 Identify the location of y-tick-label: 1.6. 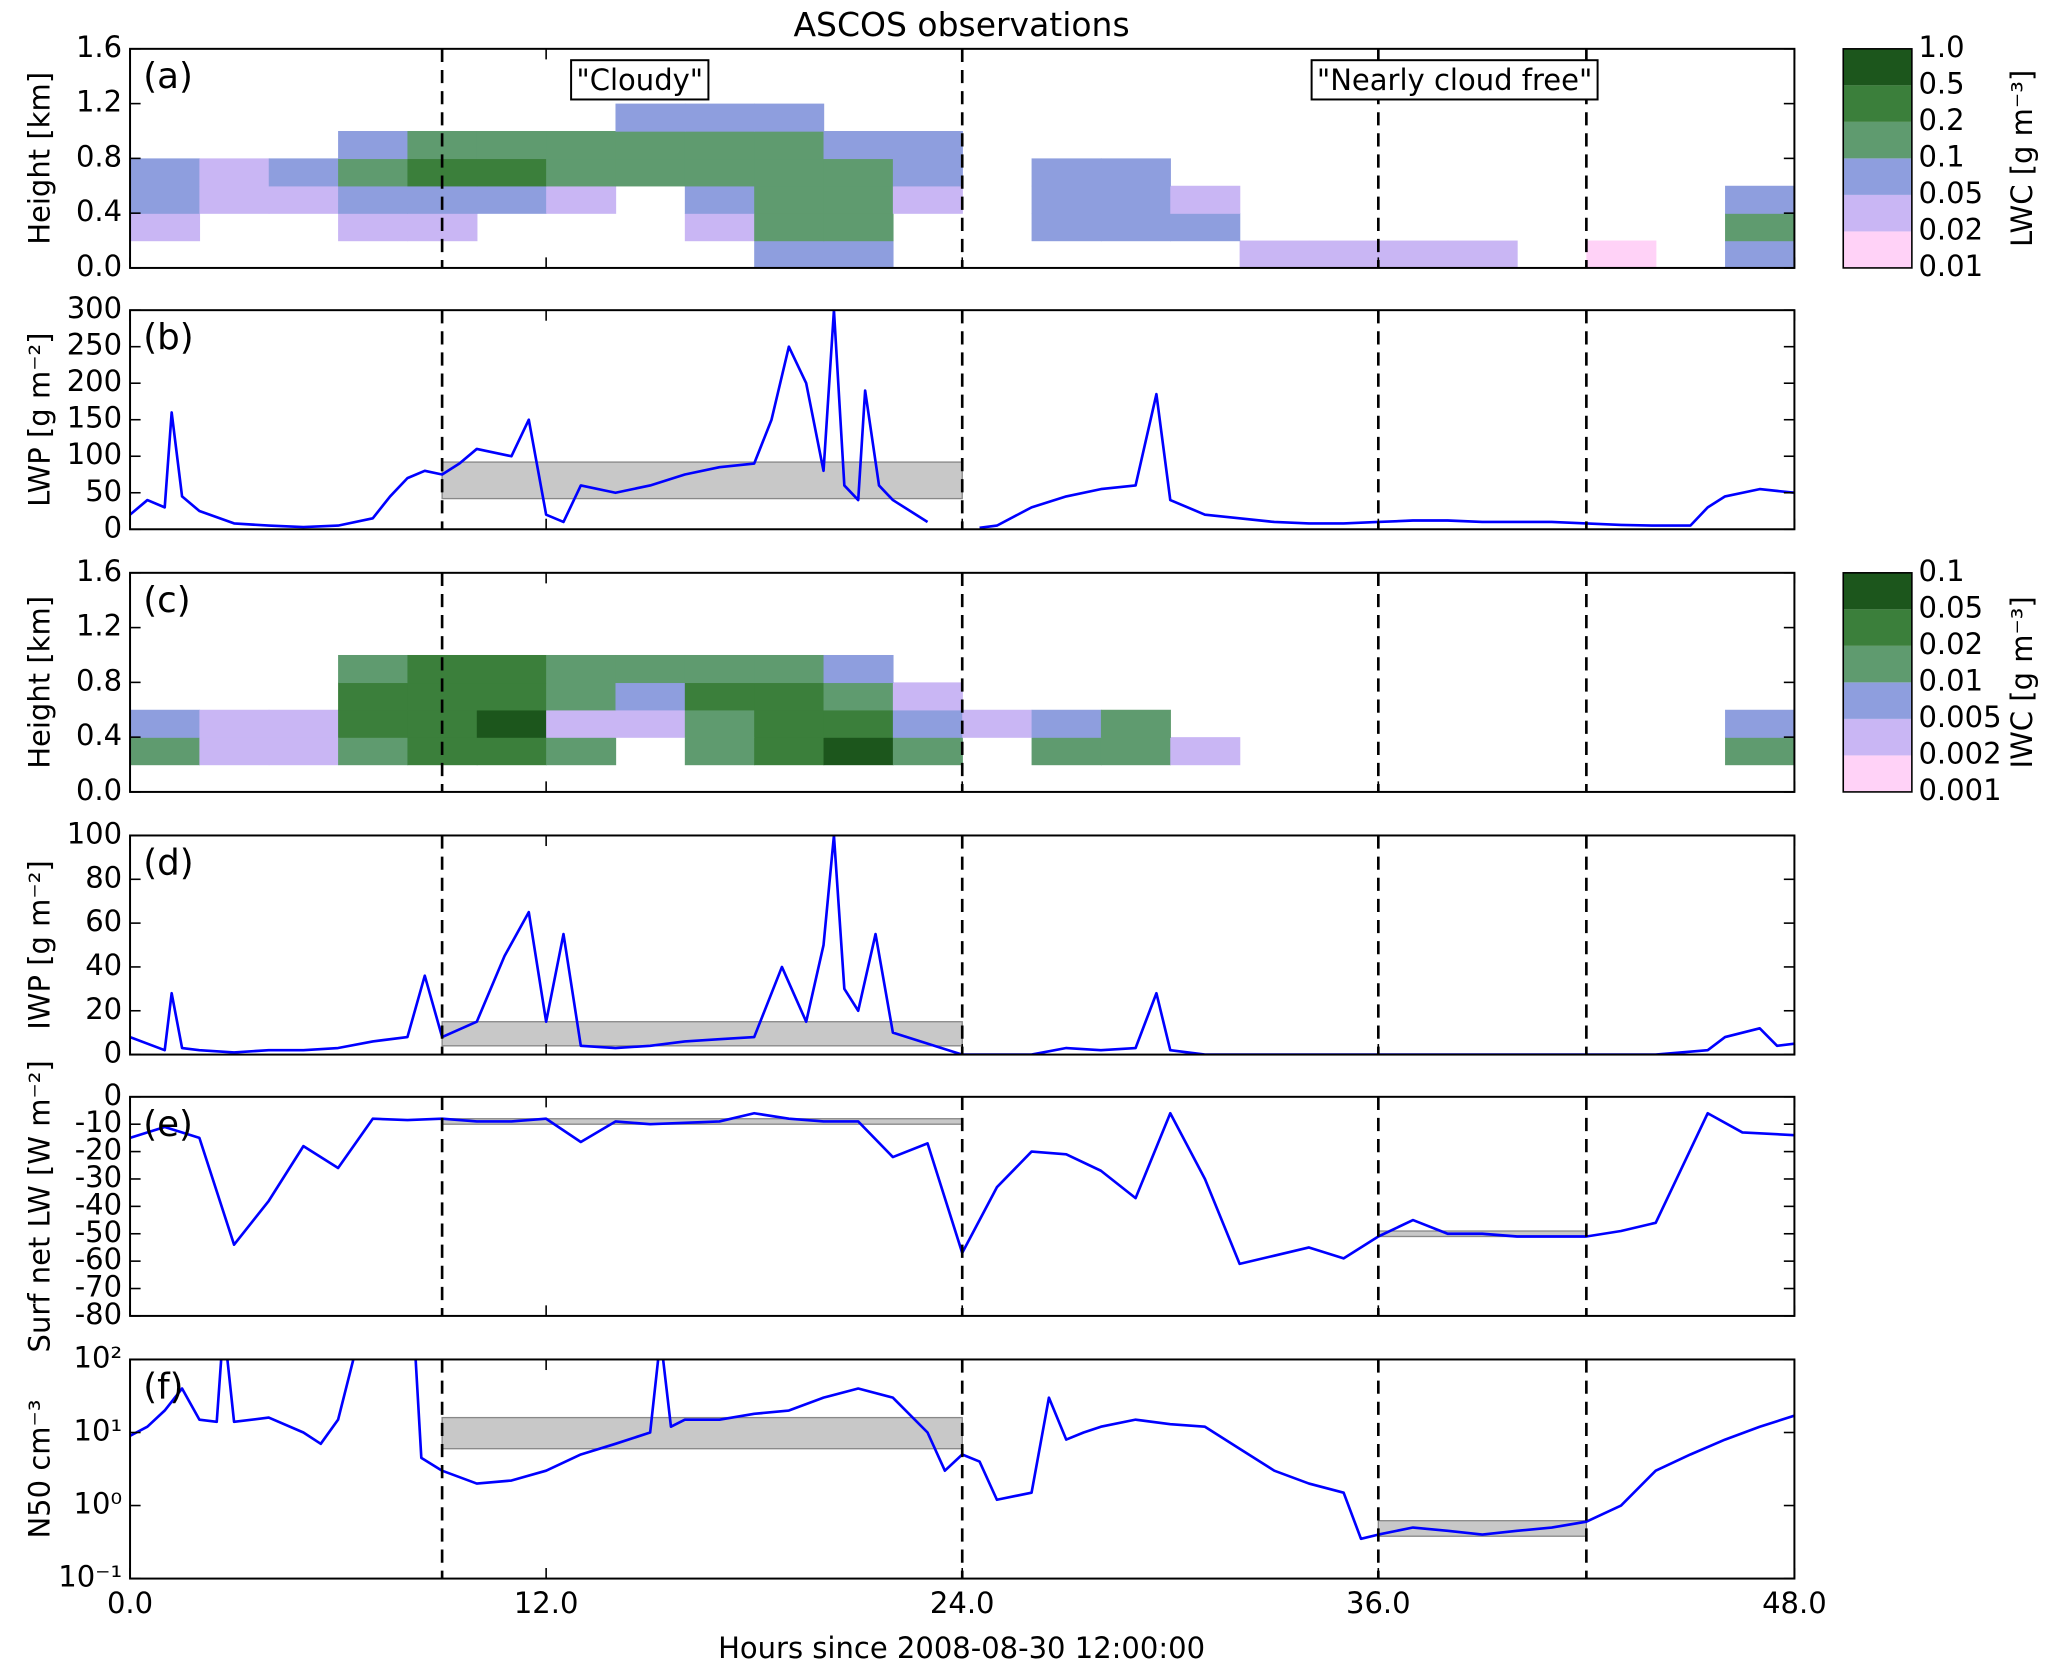
(99, 47).